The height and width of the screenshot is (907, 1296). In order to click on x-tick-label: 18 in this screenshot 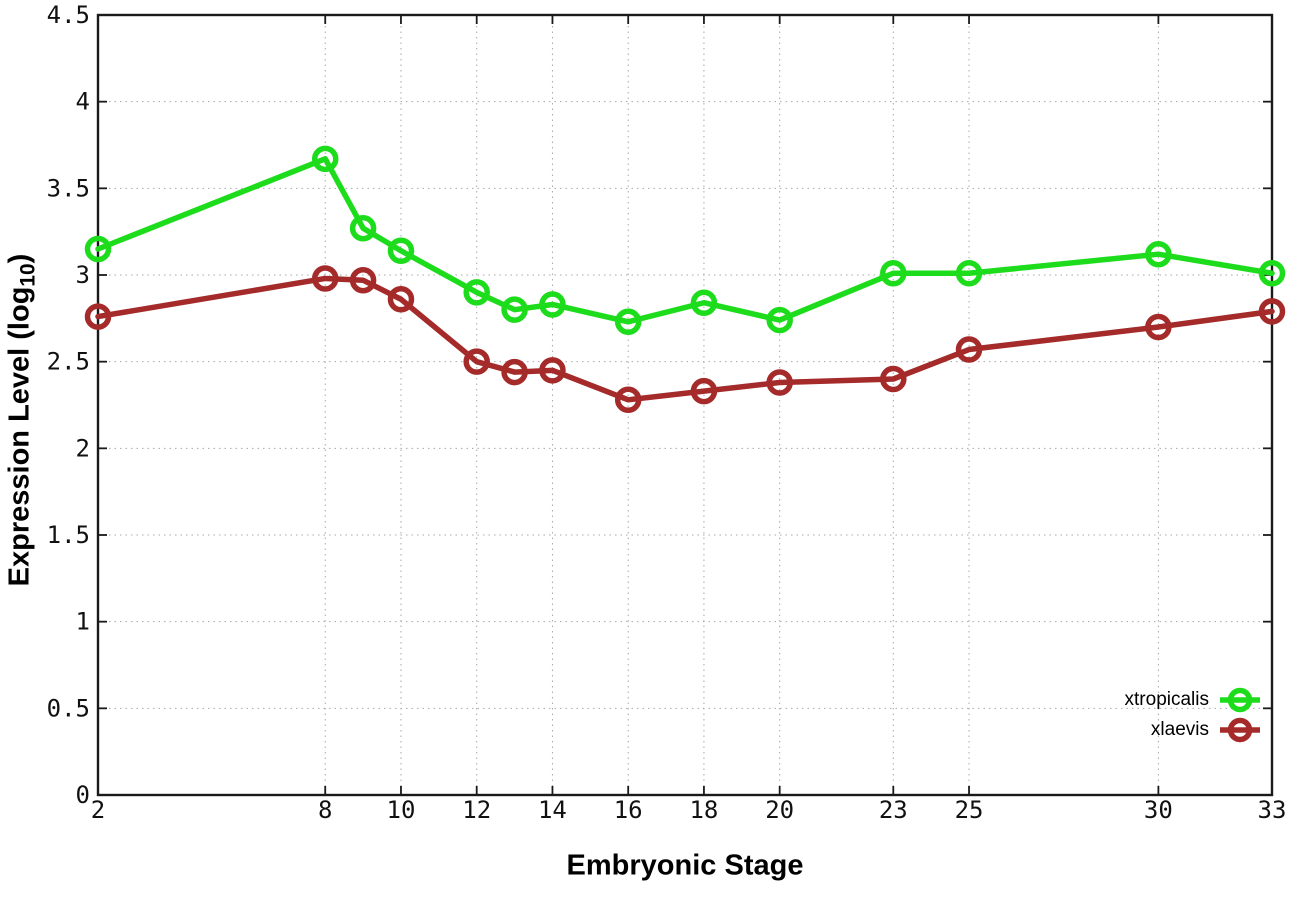, I will do `click(703, 810)`.